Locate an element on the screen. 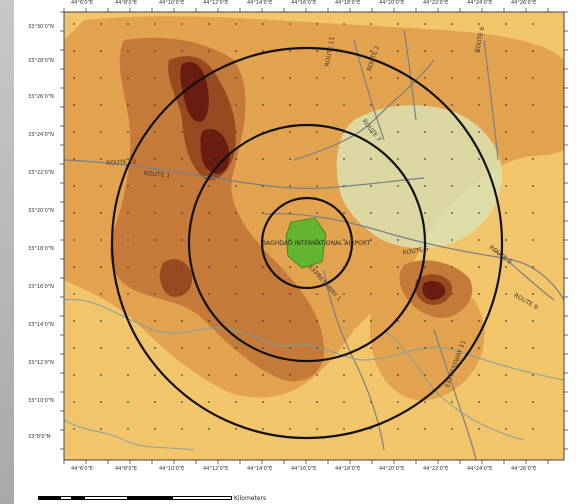 This screenshot has width=578, height=504. top-tick: 44°16'0"E is located at coordinates (304, 3).